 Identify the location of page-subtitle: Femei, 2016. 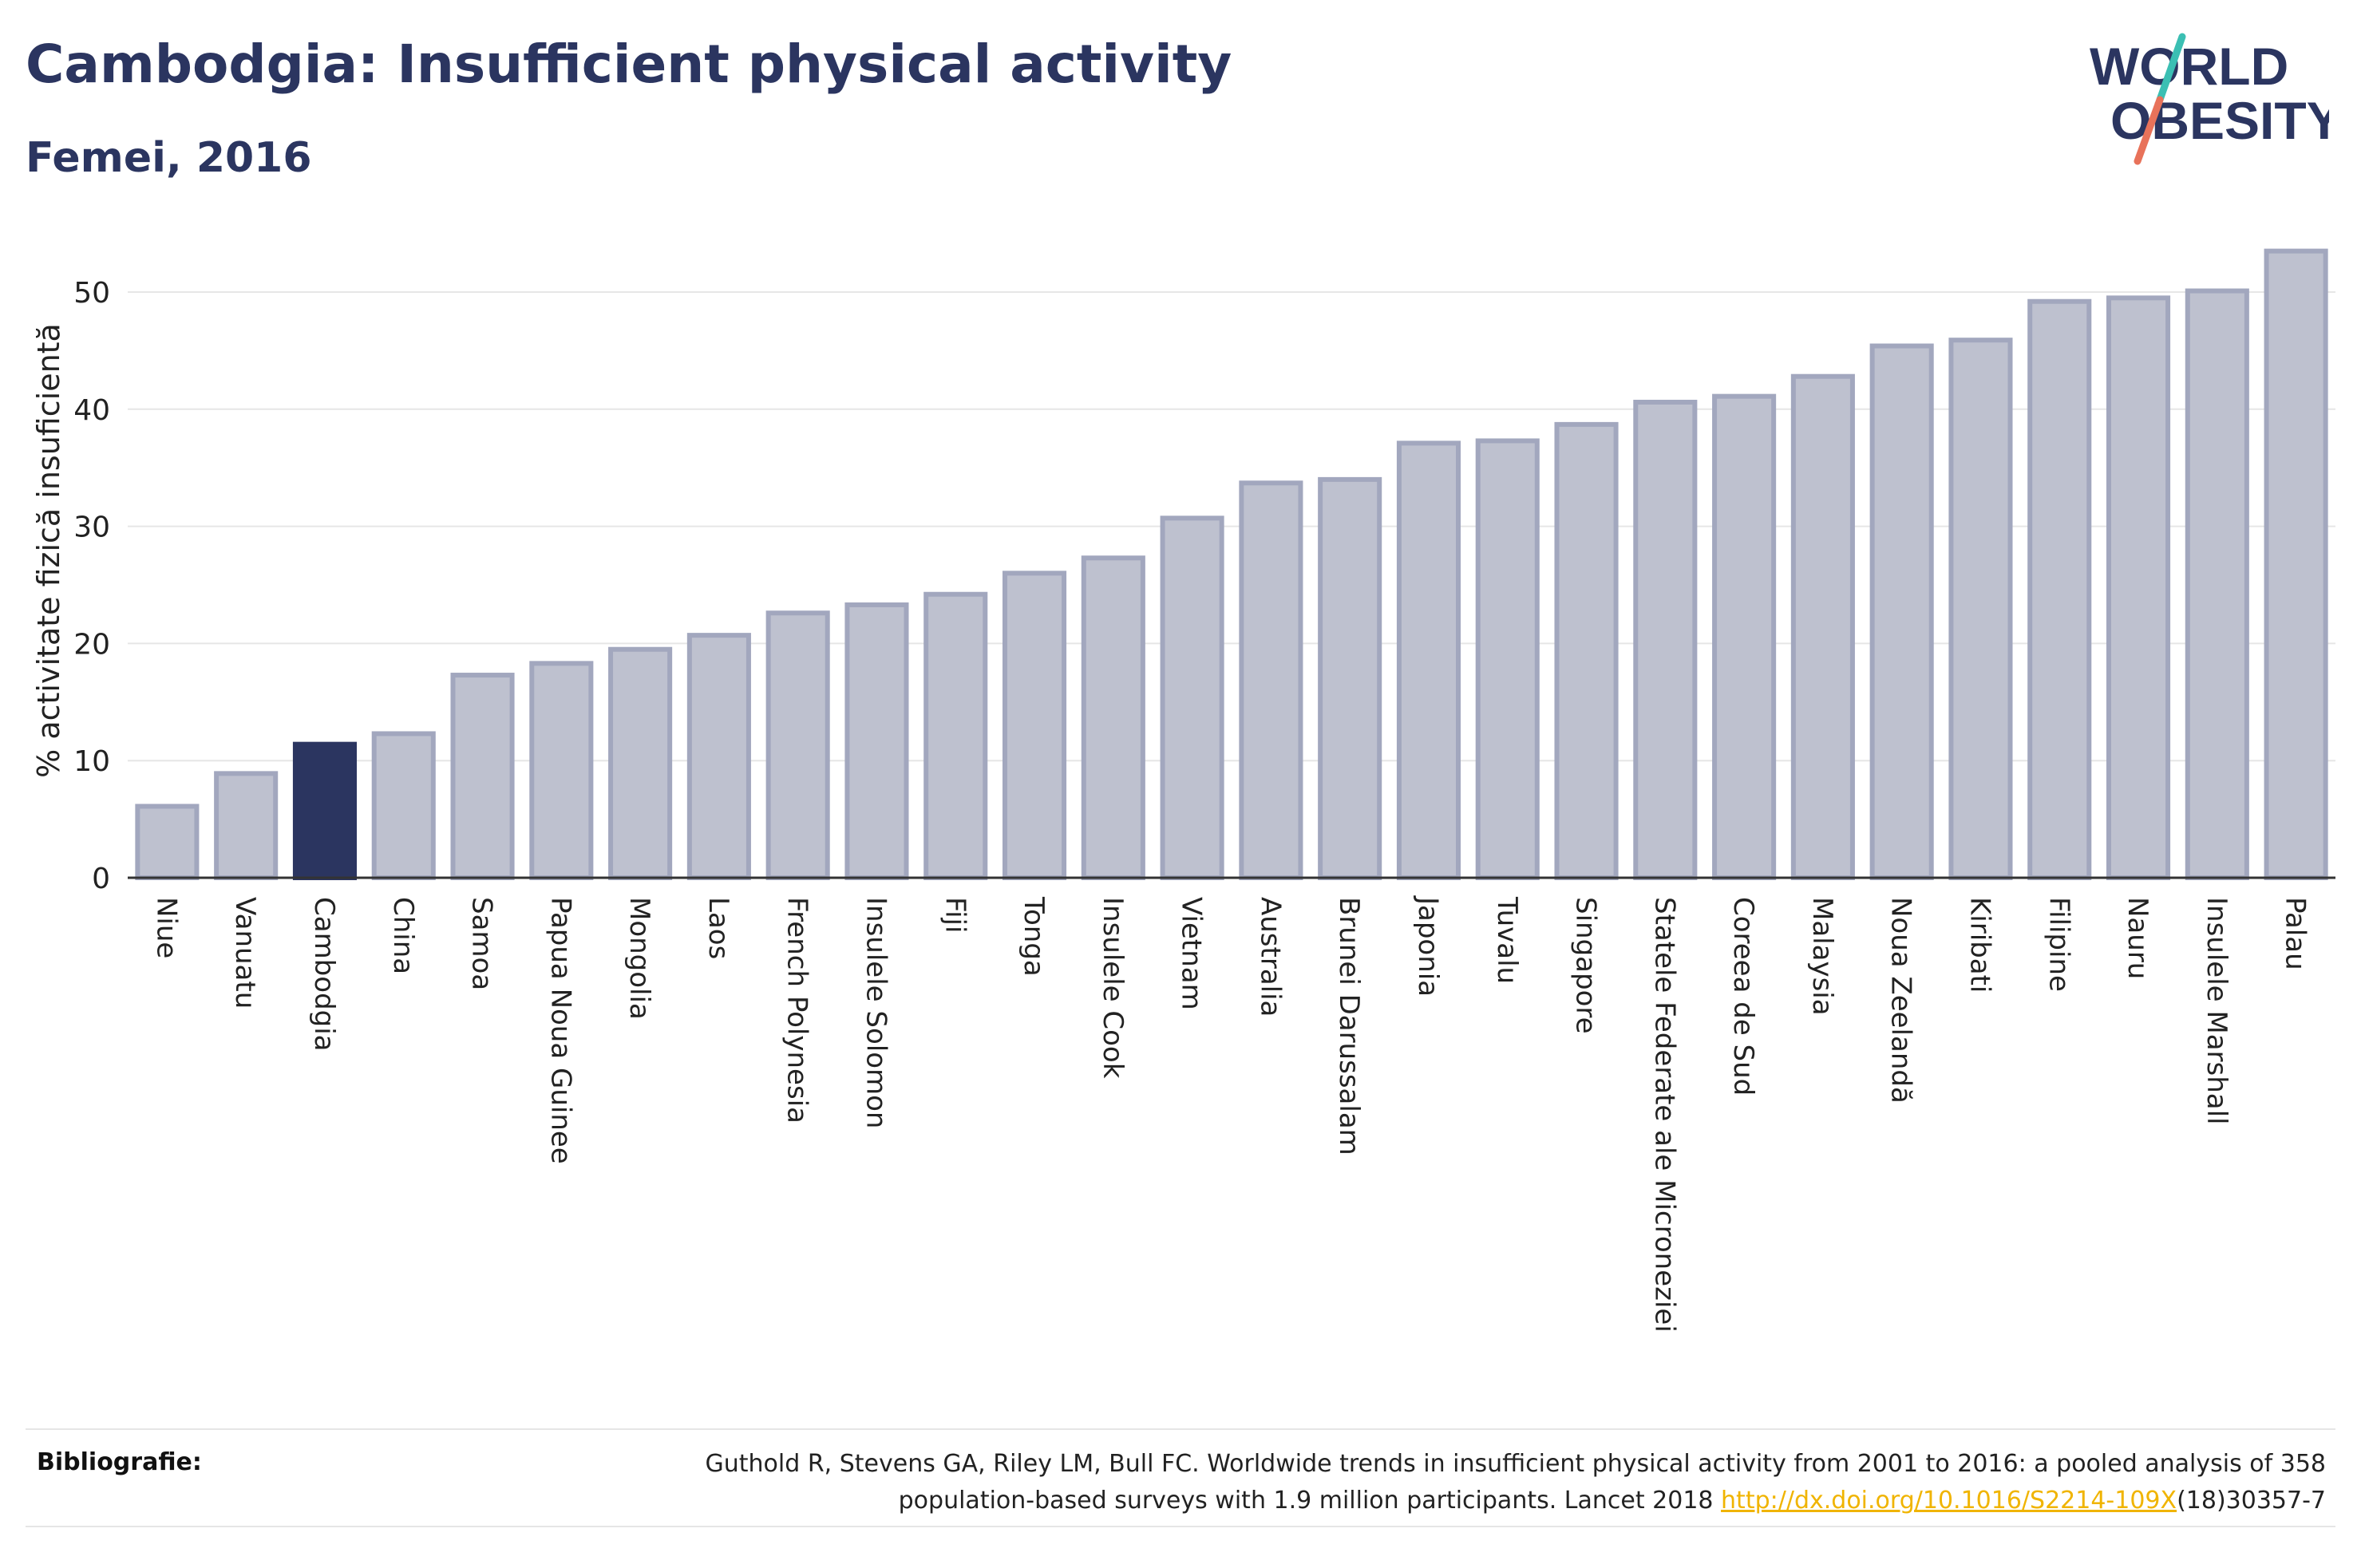
(169, 158).